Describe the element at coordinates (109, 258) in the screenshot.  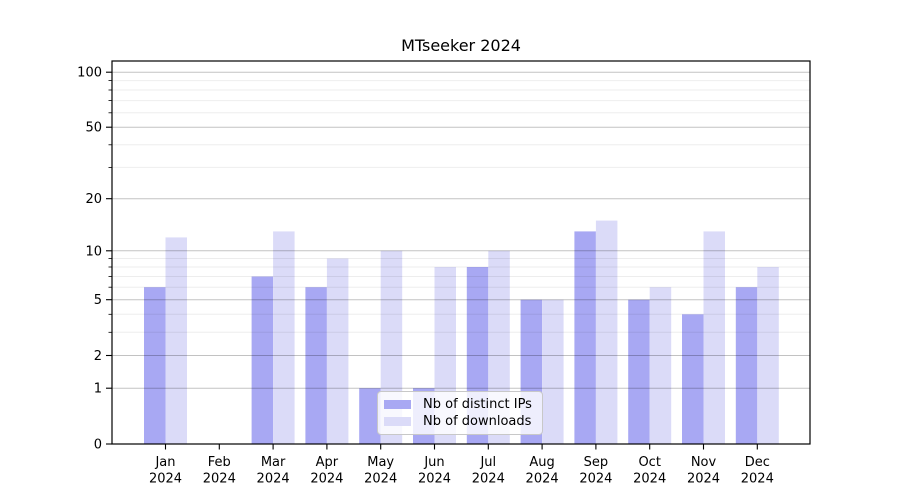
I see `y-axis-ticks` at that location.